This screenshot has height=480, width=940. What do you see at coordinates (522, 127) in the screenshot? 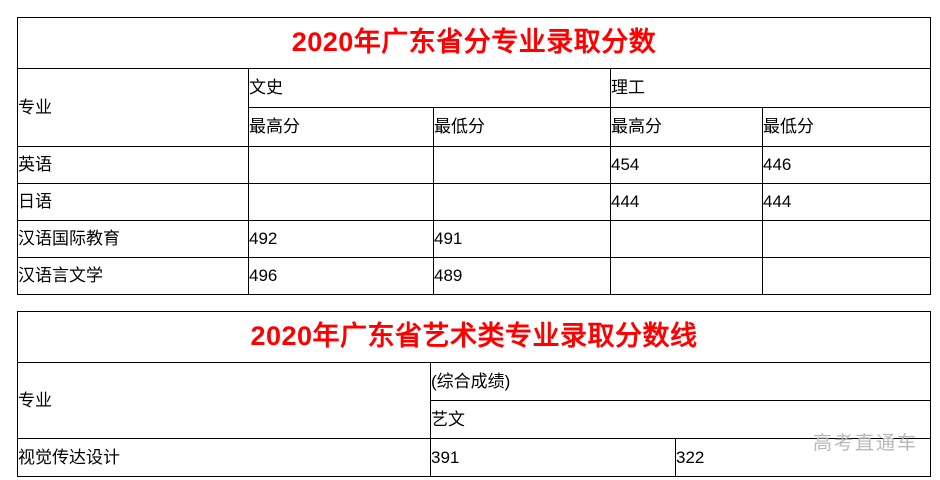
I see `header-wenshi-min: 最低分` at bounding box center [522, 127].